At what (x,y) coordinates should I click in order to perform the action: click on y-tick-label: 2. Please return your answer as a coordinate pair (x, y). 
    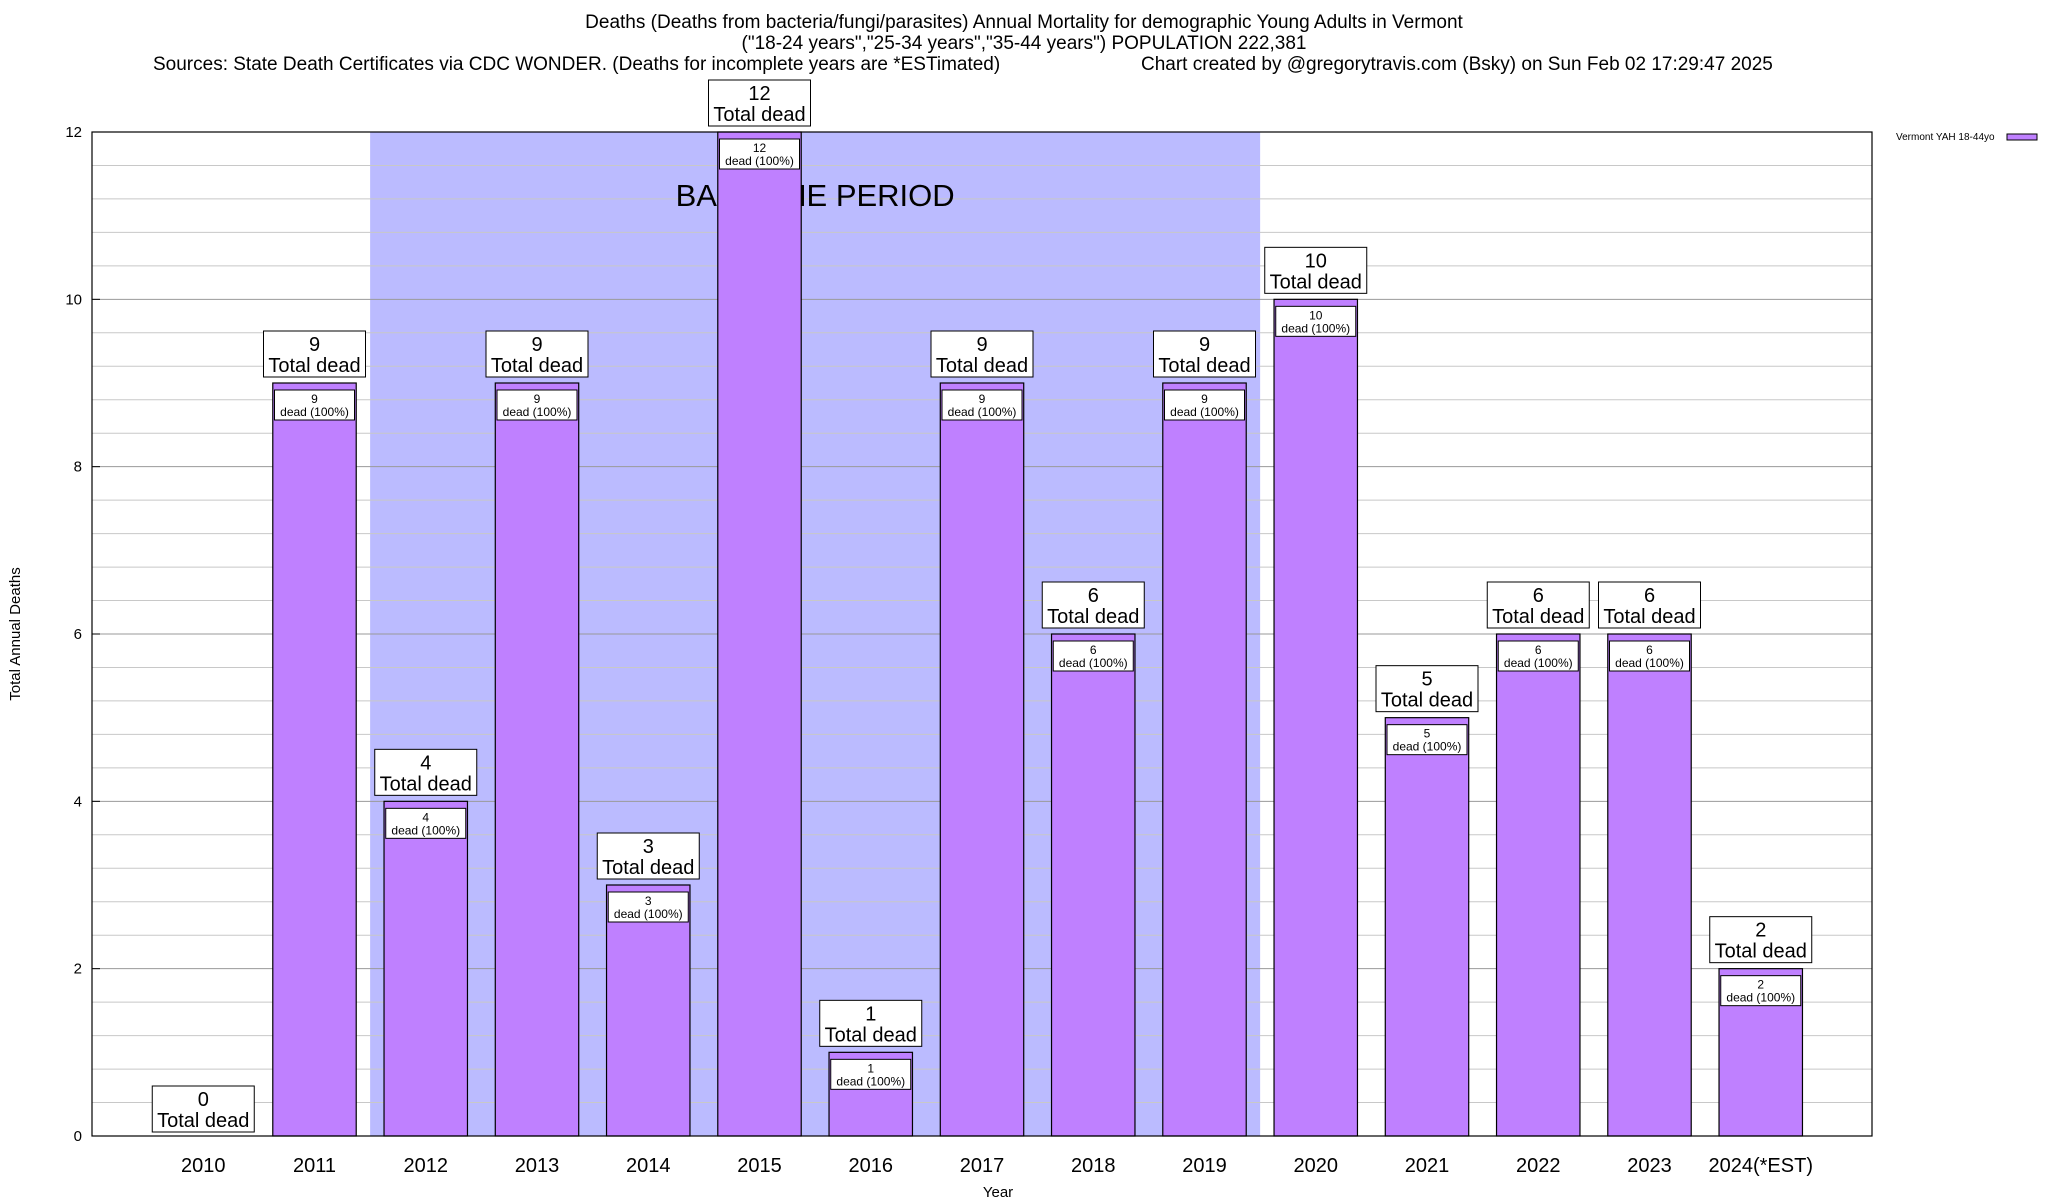
    Looking at the image, I should click on (78, 969).